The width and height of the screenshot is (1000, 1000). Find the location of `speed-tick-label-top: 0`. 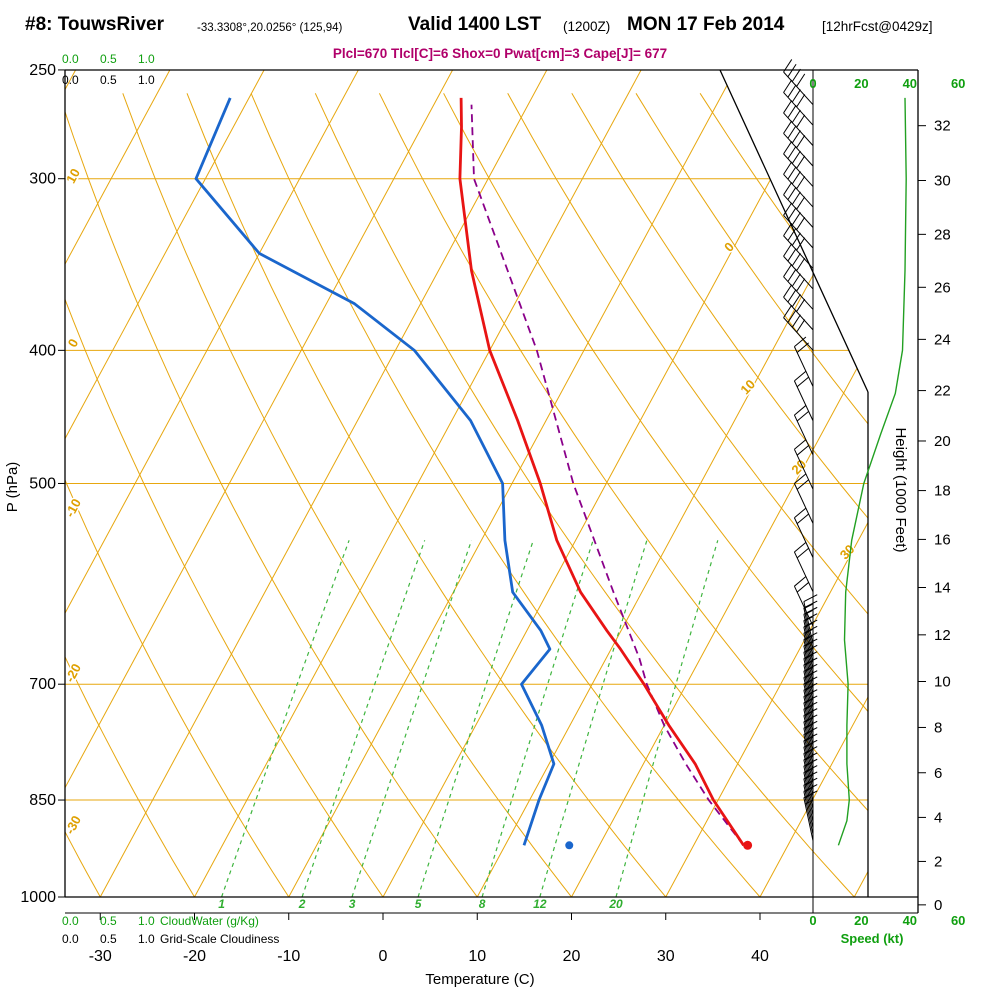

speed-tick-label-top: 0 is located at coordinates (812, 83).